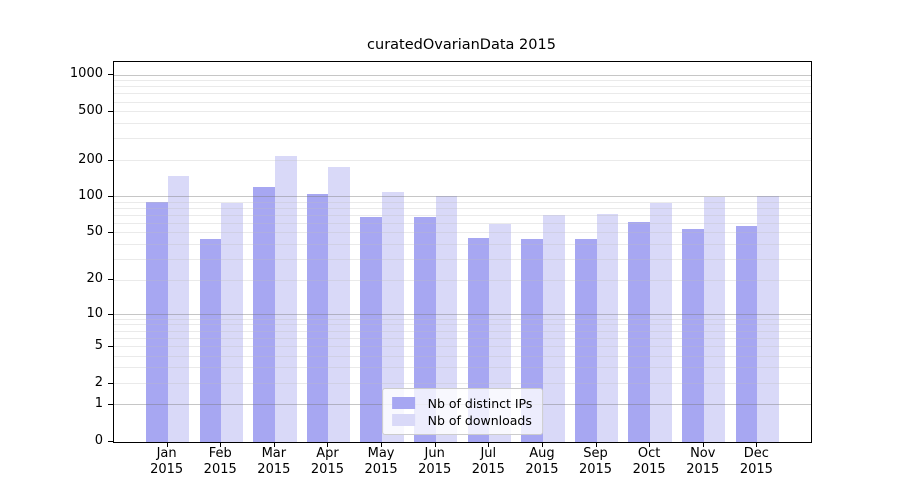 The image size is (900, 500). Describe the element at coordinates (403, 403) in the screenshot. I see `legend-swatch-distinct-ips` at that location.